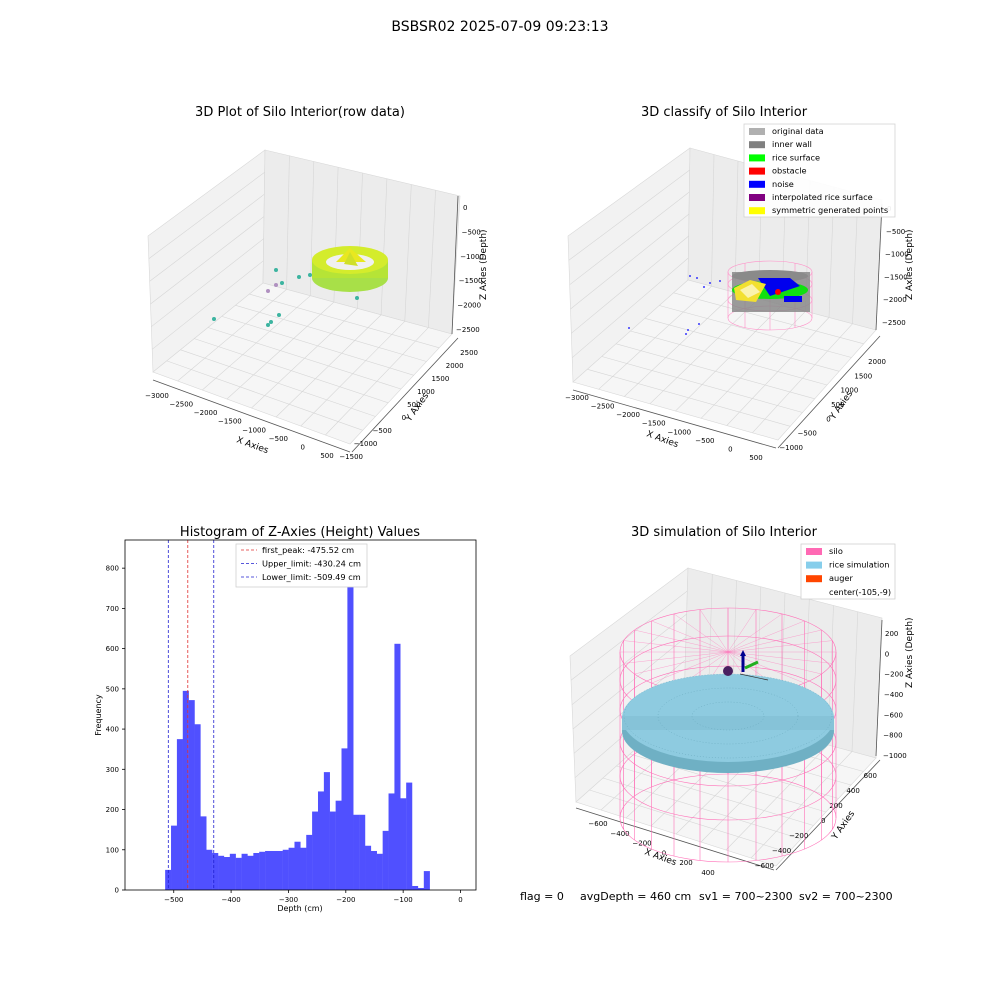 The height and width of the screenshot is (1000, 1000). Describe the element at coordinates (300, 112) in the screenshot. I see `panel-raw-title: 3D Plot of Silo Interior(row data)` at that location.